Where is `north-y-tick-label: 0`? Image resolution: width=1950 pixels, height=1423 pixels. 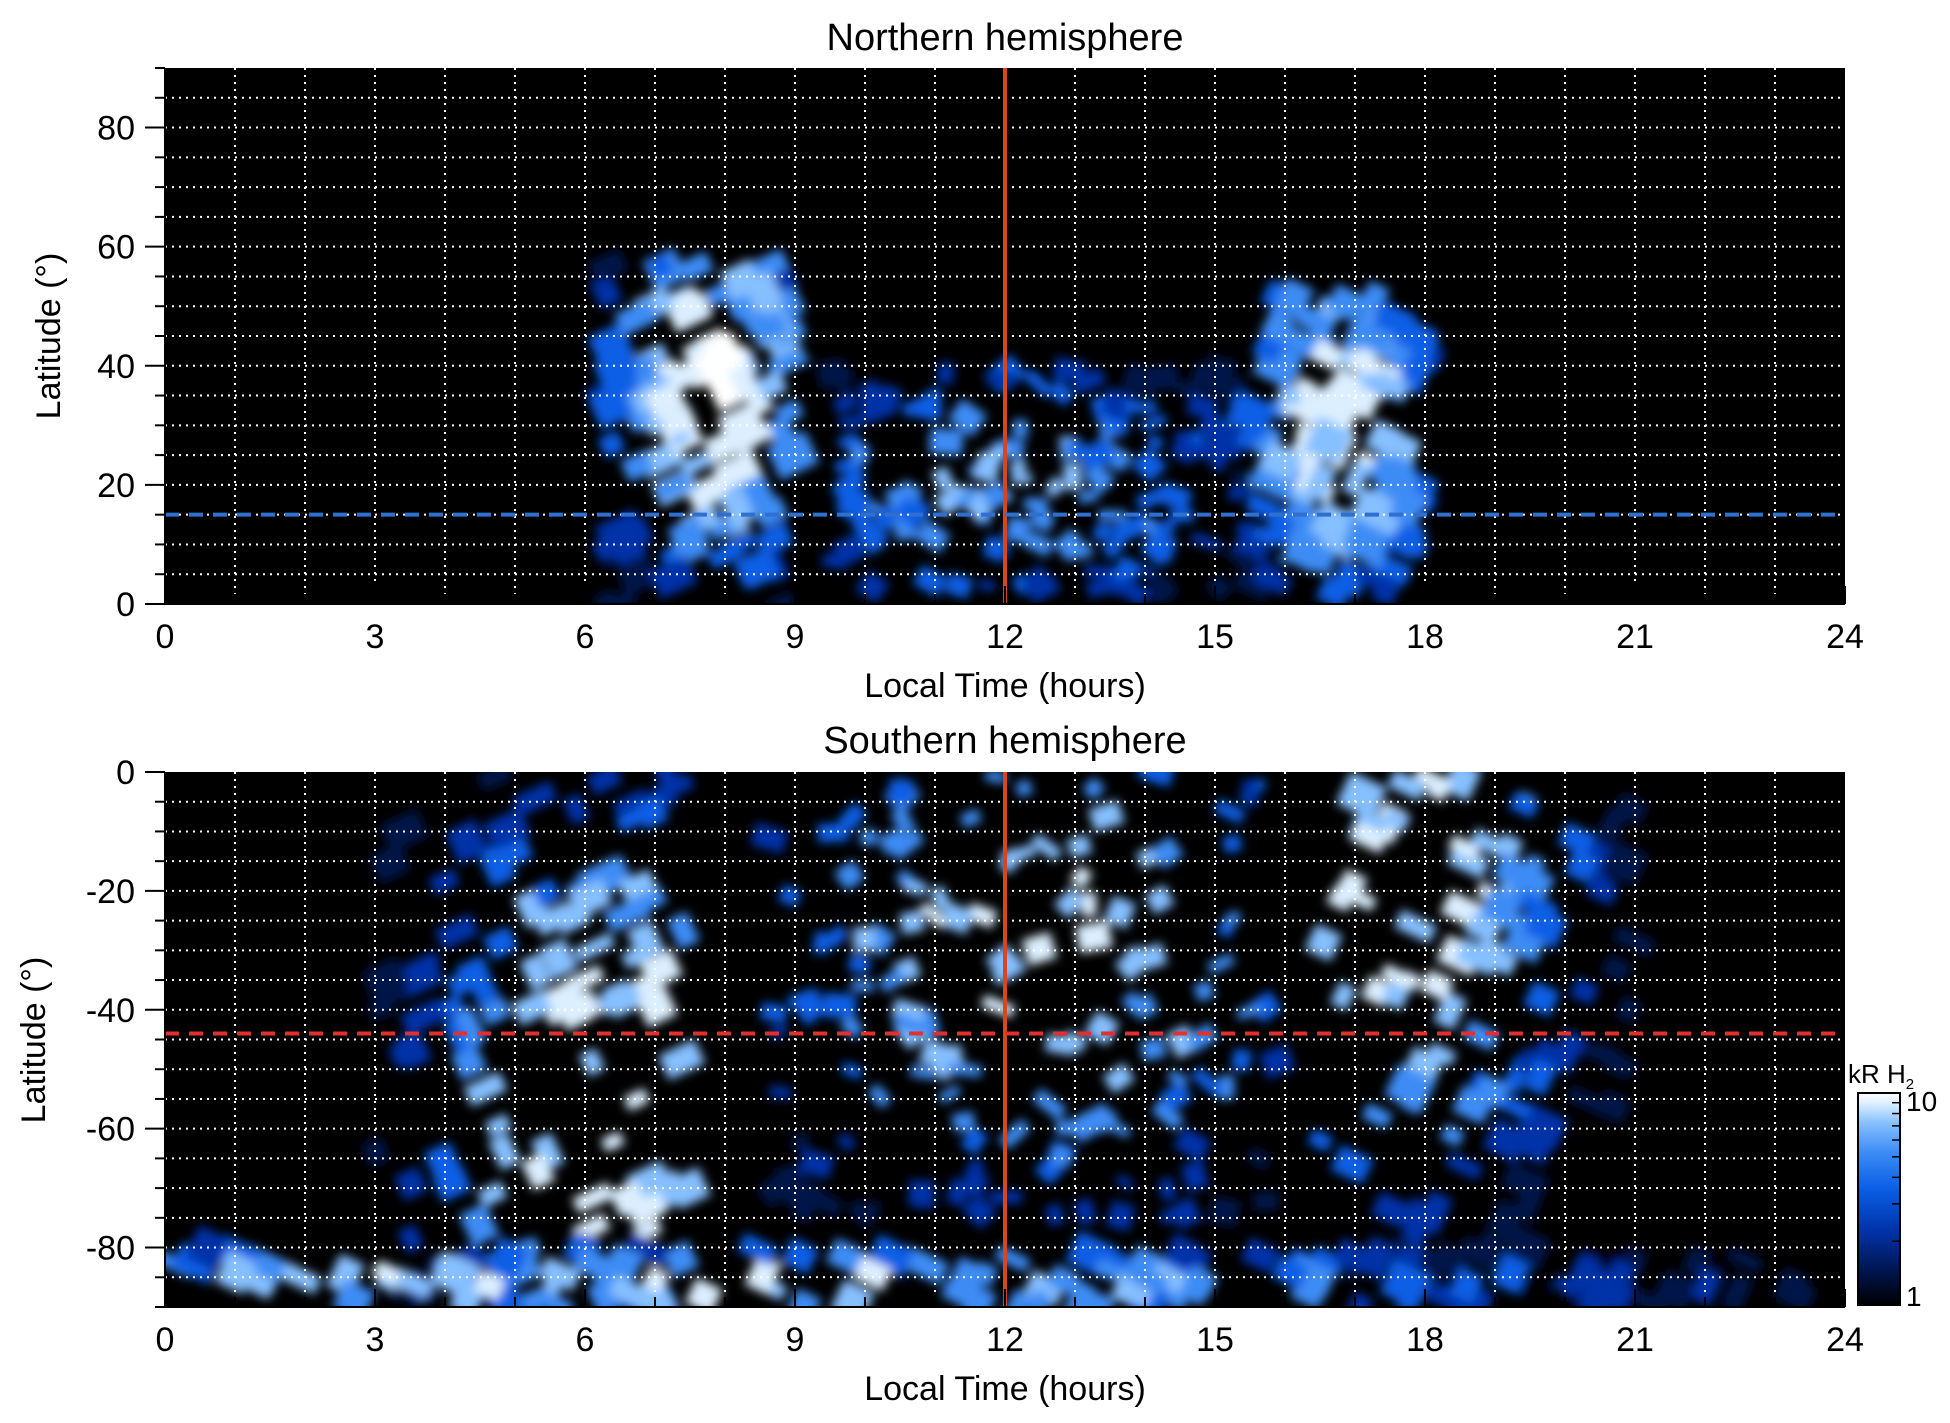
north-y-tick-label: 0 is located at coordinates (125, 605).